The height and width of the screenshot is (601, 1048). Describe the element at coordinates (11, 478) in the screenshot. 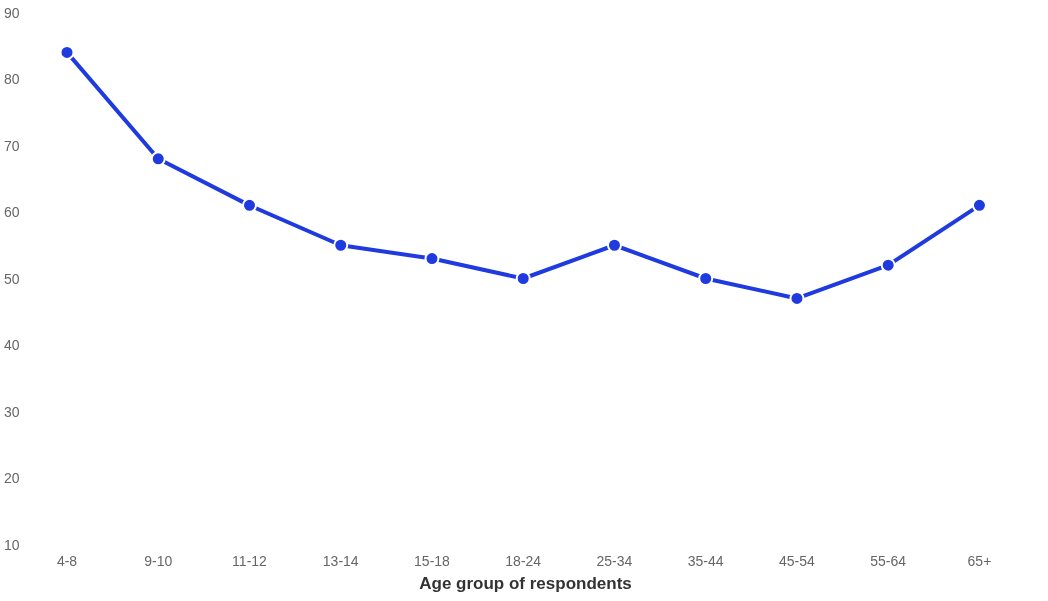

I see `y-tick-label: 20` at that location.